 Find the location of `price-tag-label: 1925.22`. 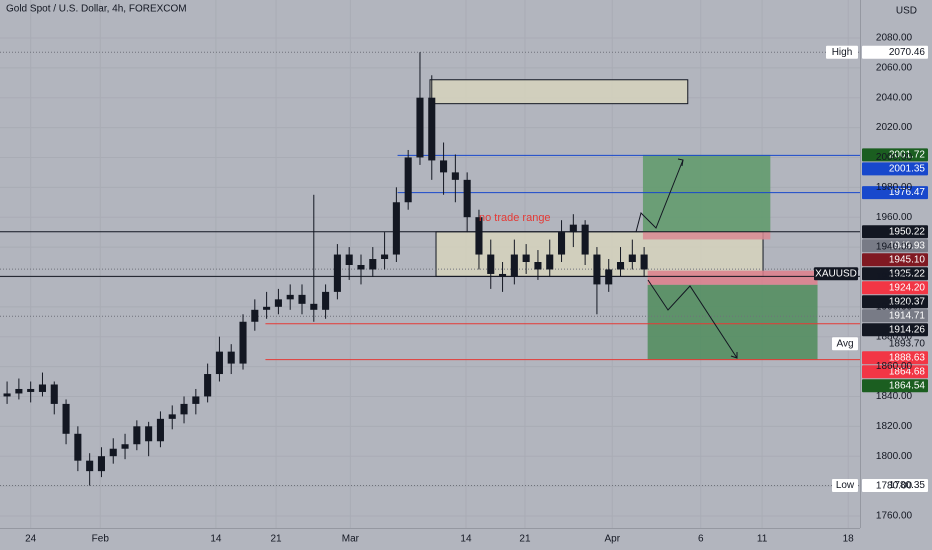

price-tag-label: 1925.22 is located at coordinates (907, 273).